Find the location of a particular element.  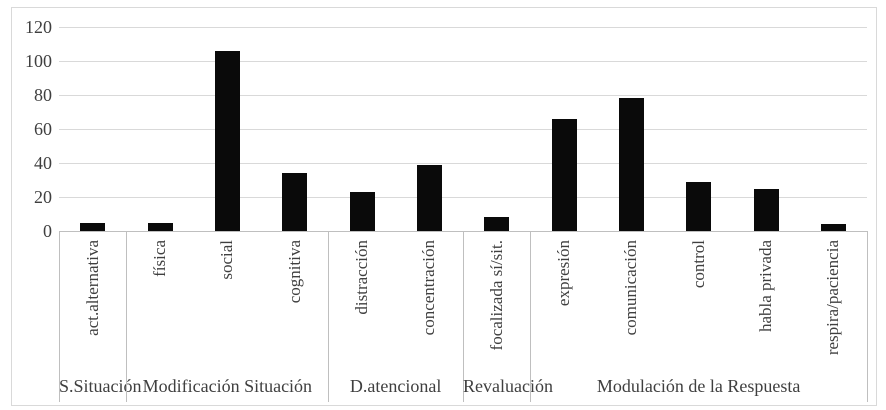

bar-habla privada is located at coordinates (766, 209).